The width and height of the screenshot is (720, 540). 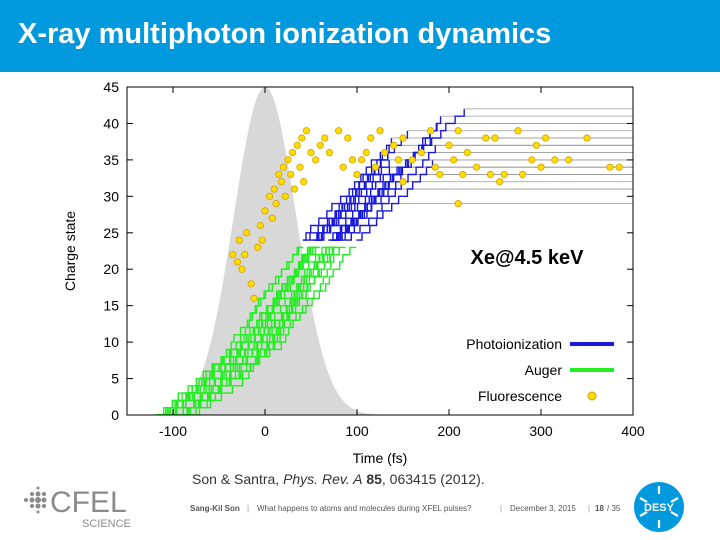 I want to click on x-tick-label: 100, so click(x=357, y=431).